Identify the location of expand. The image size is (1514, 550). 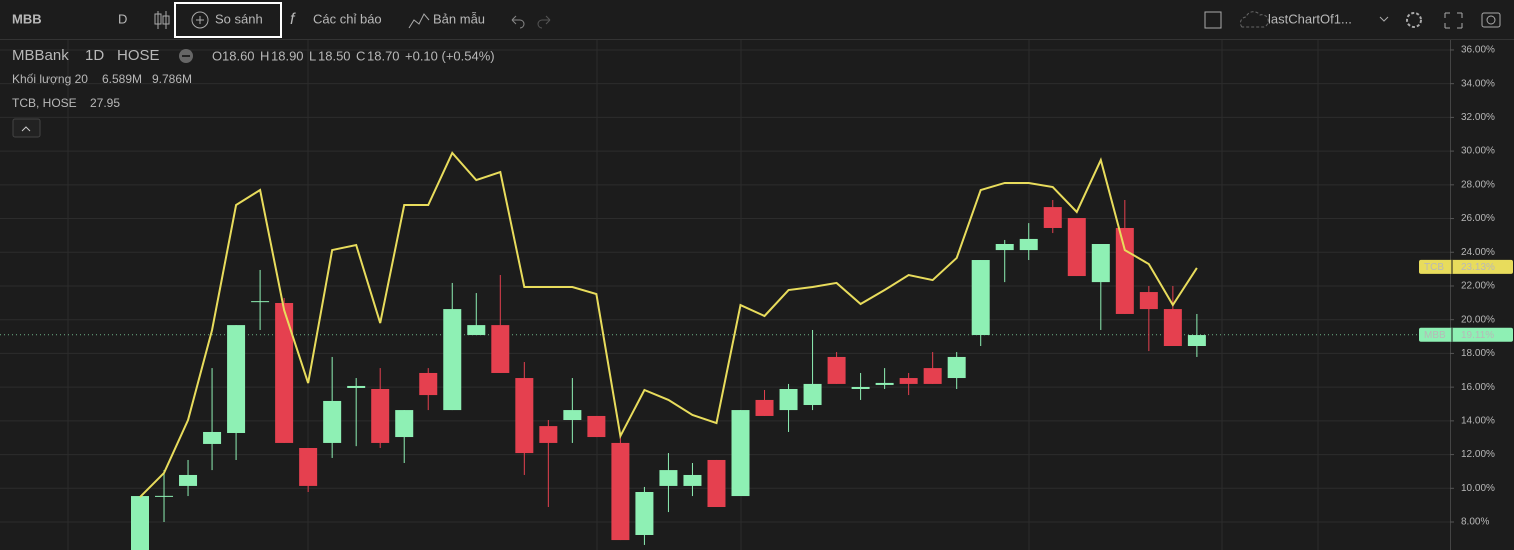
(1453, 20).